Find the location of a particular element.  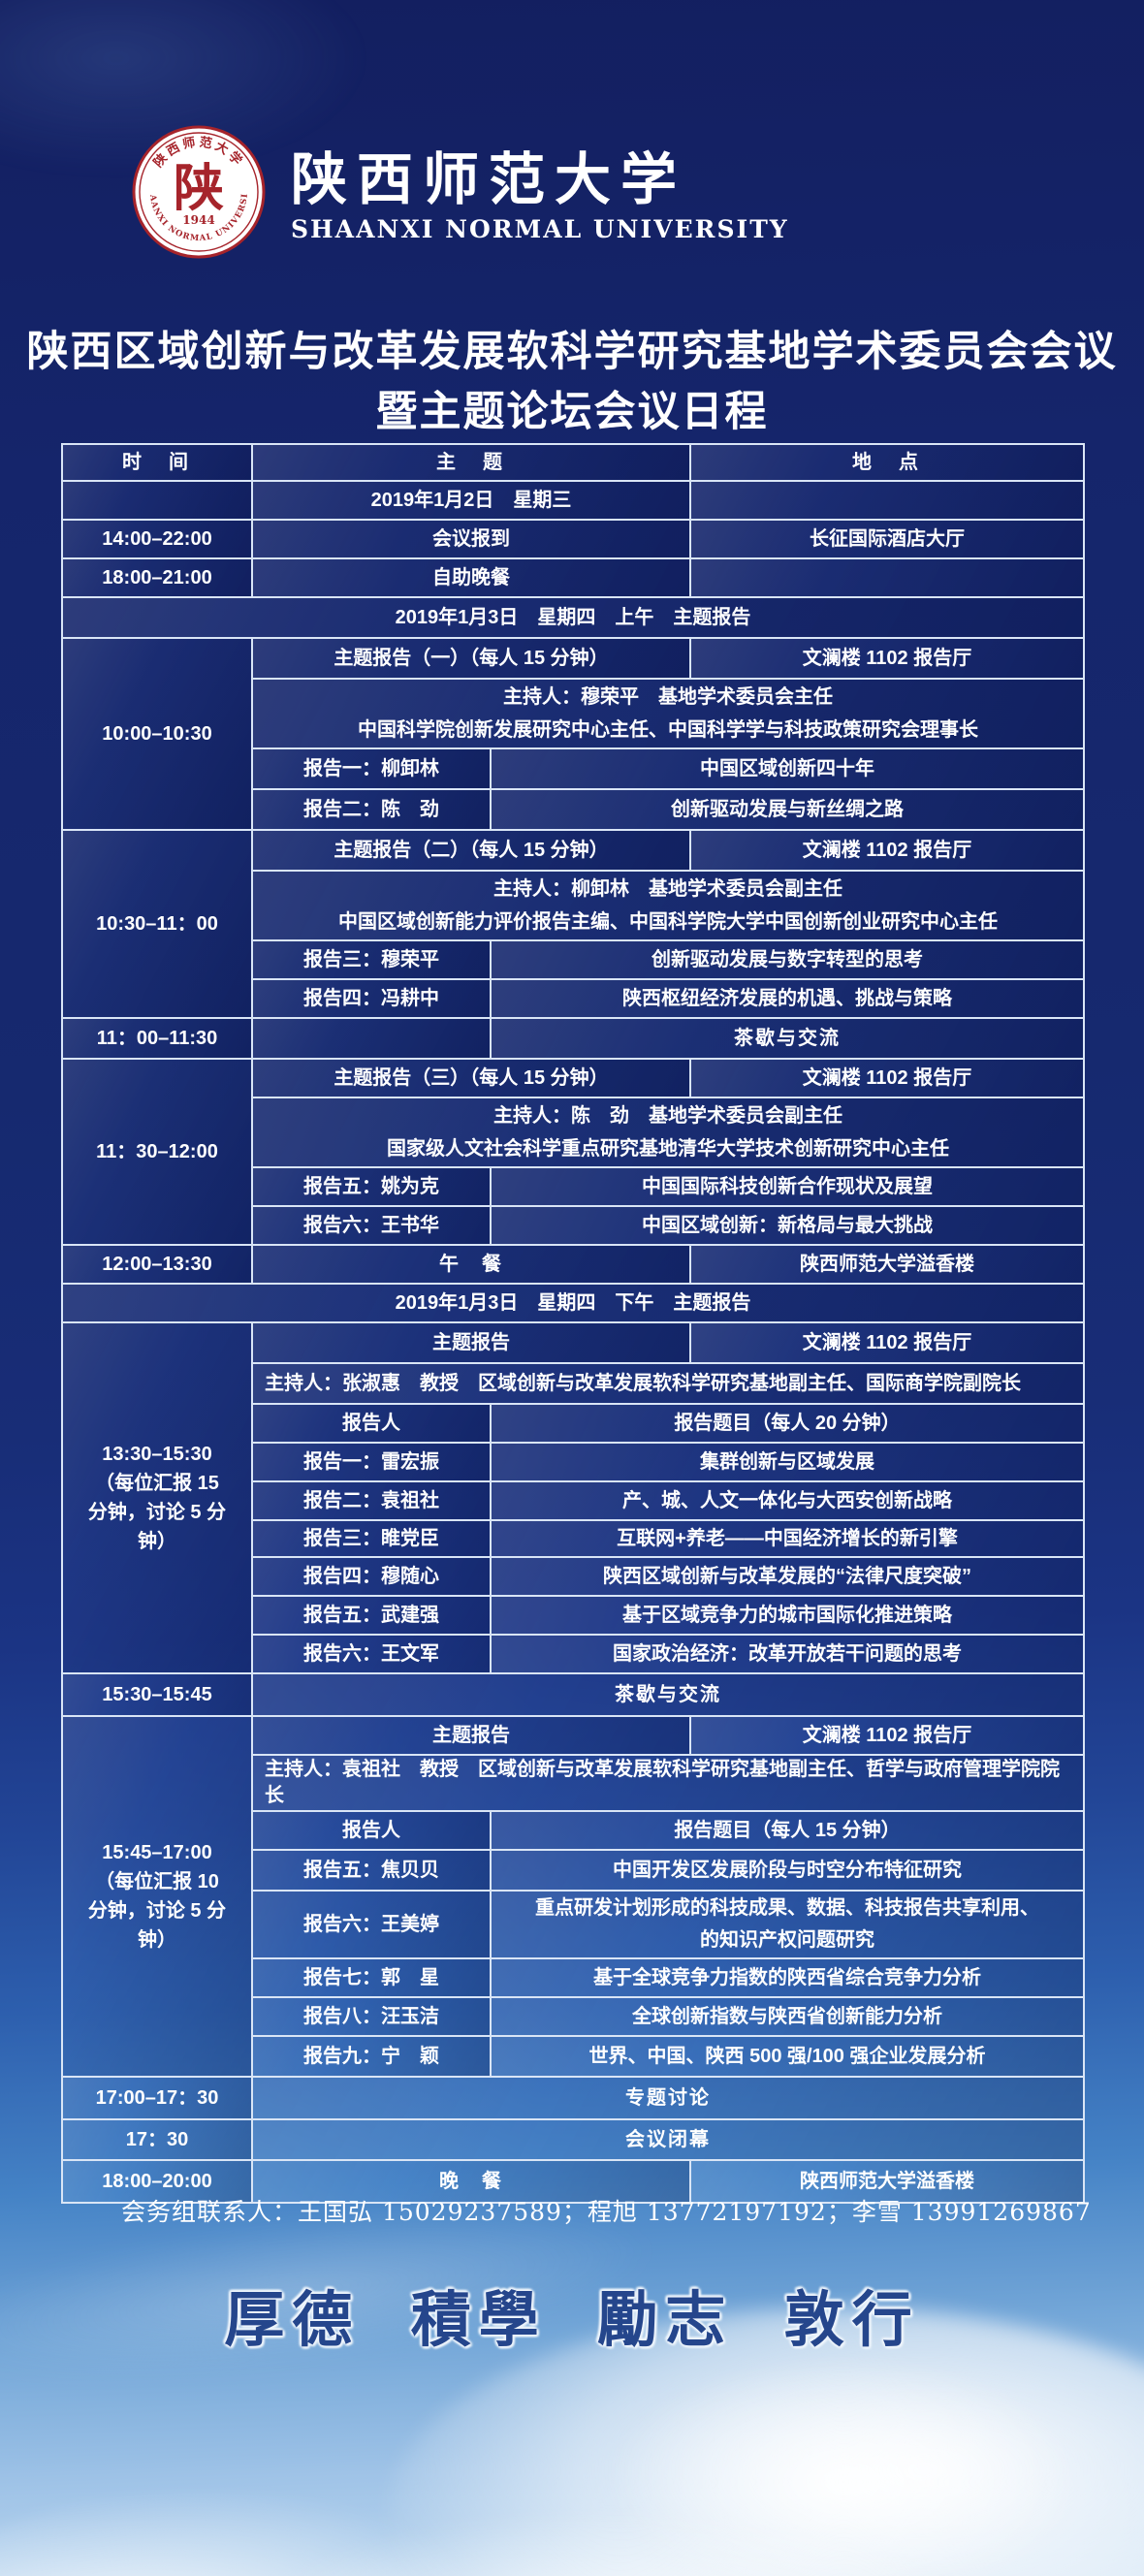

logo-outer-ring is located at coordinates (199, 192).